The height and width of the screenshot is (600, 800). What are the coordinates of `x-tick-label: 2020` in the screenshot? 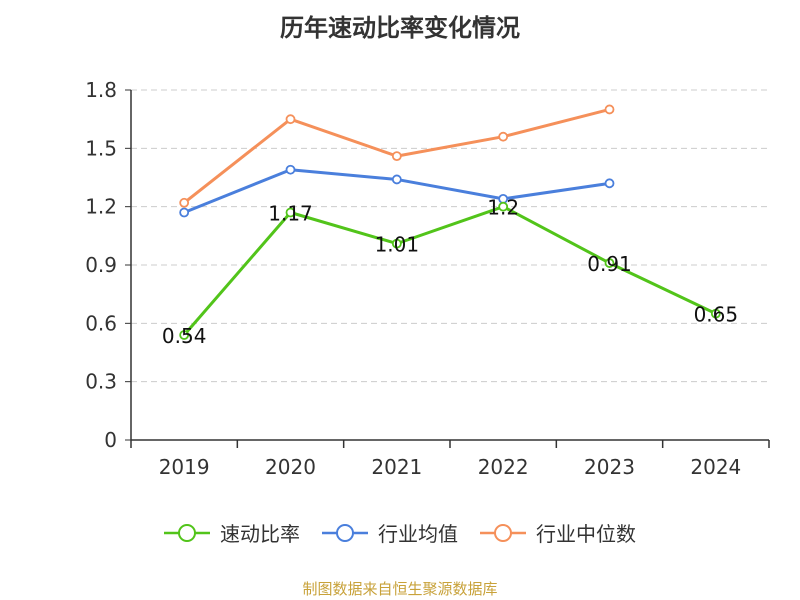 It's located at (290, 467).